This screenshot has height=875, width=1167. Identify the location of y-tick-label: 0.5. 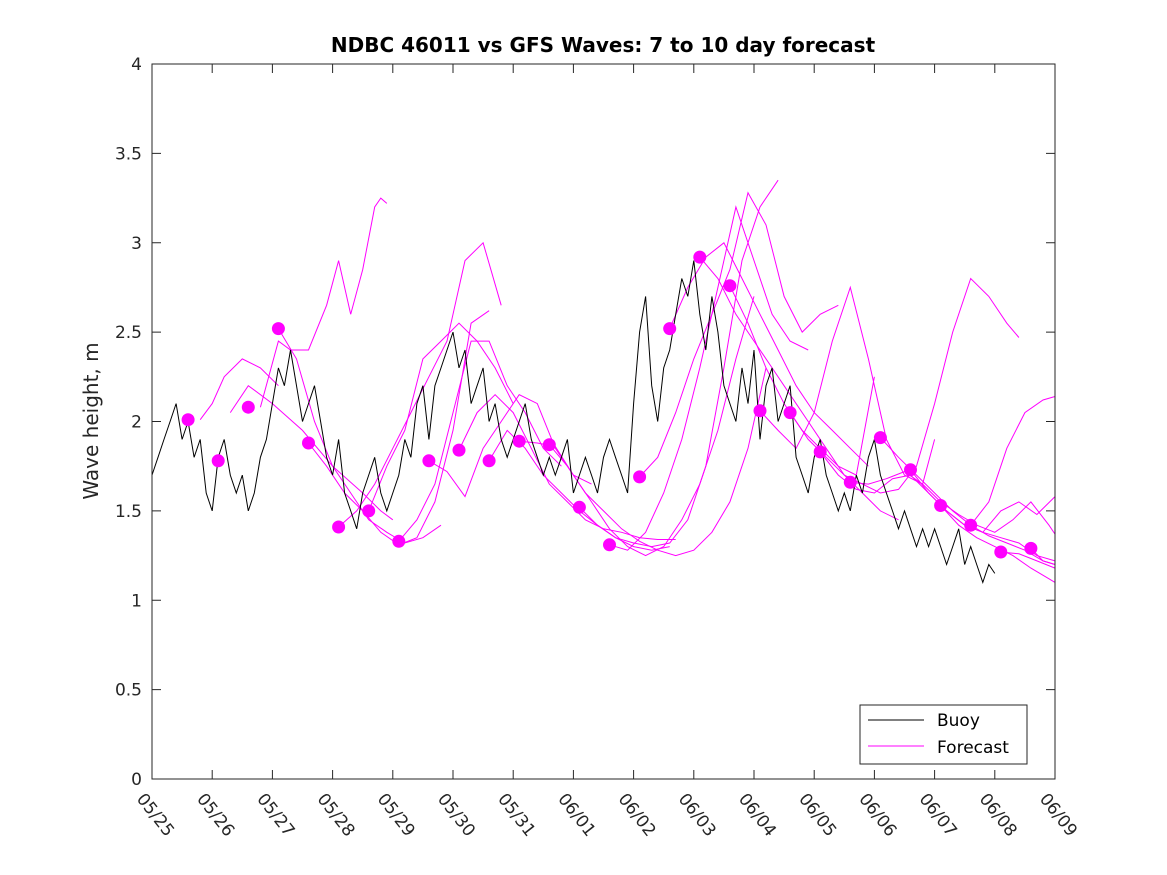
(128, 691).